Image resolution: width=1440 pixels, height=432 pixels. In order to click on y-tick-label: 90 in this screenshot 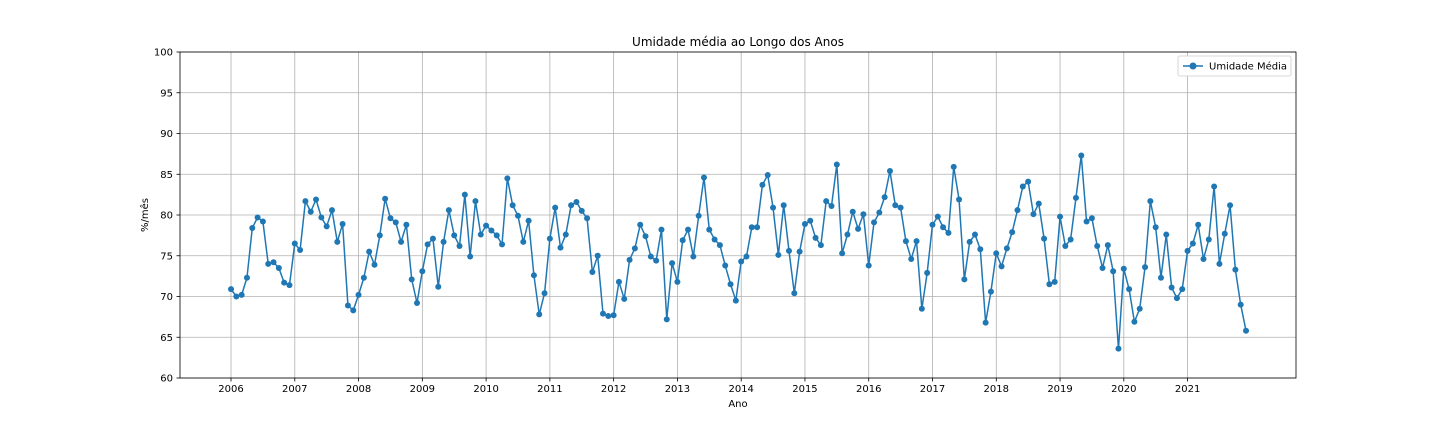, I will do `click(166, 134)`.